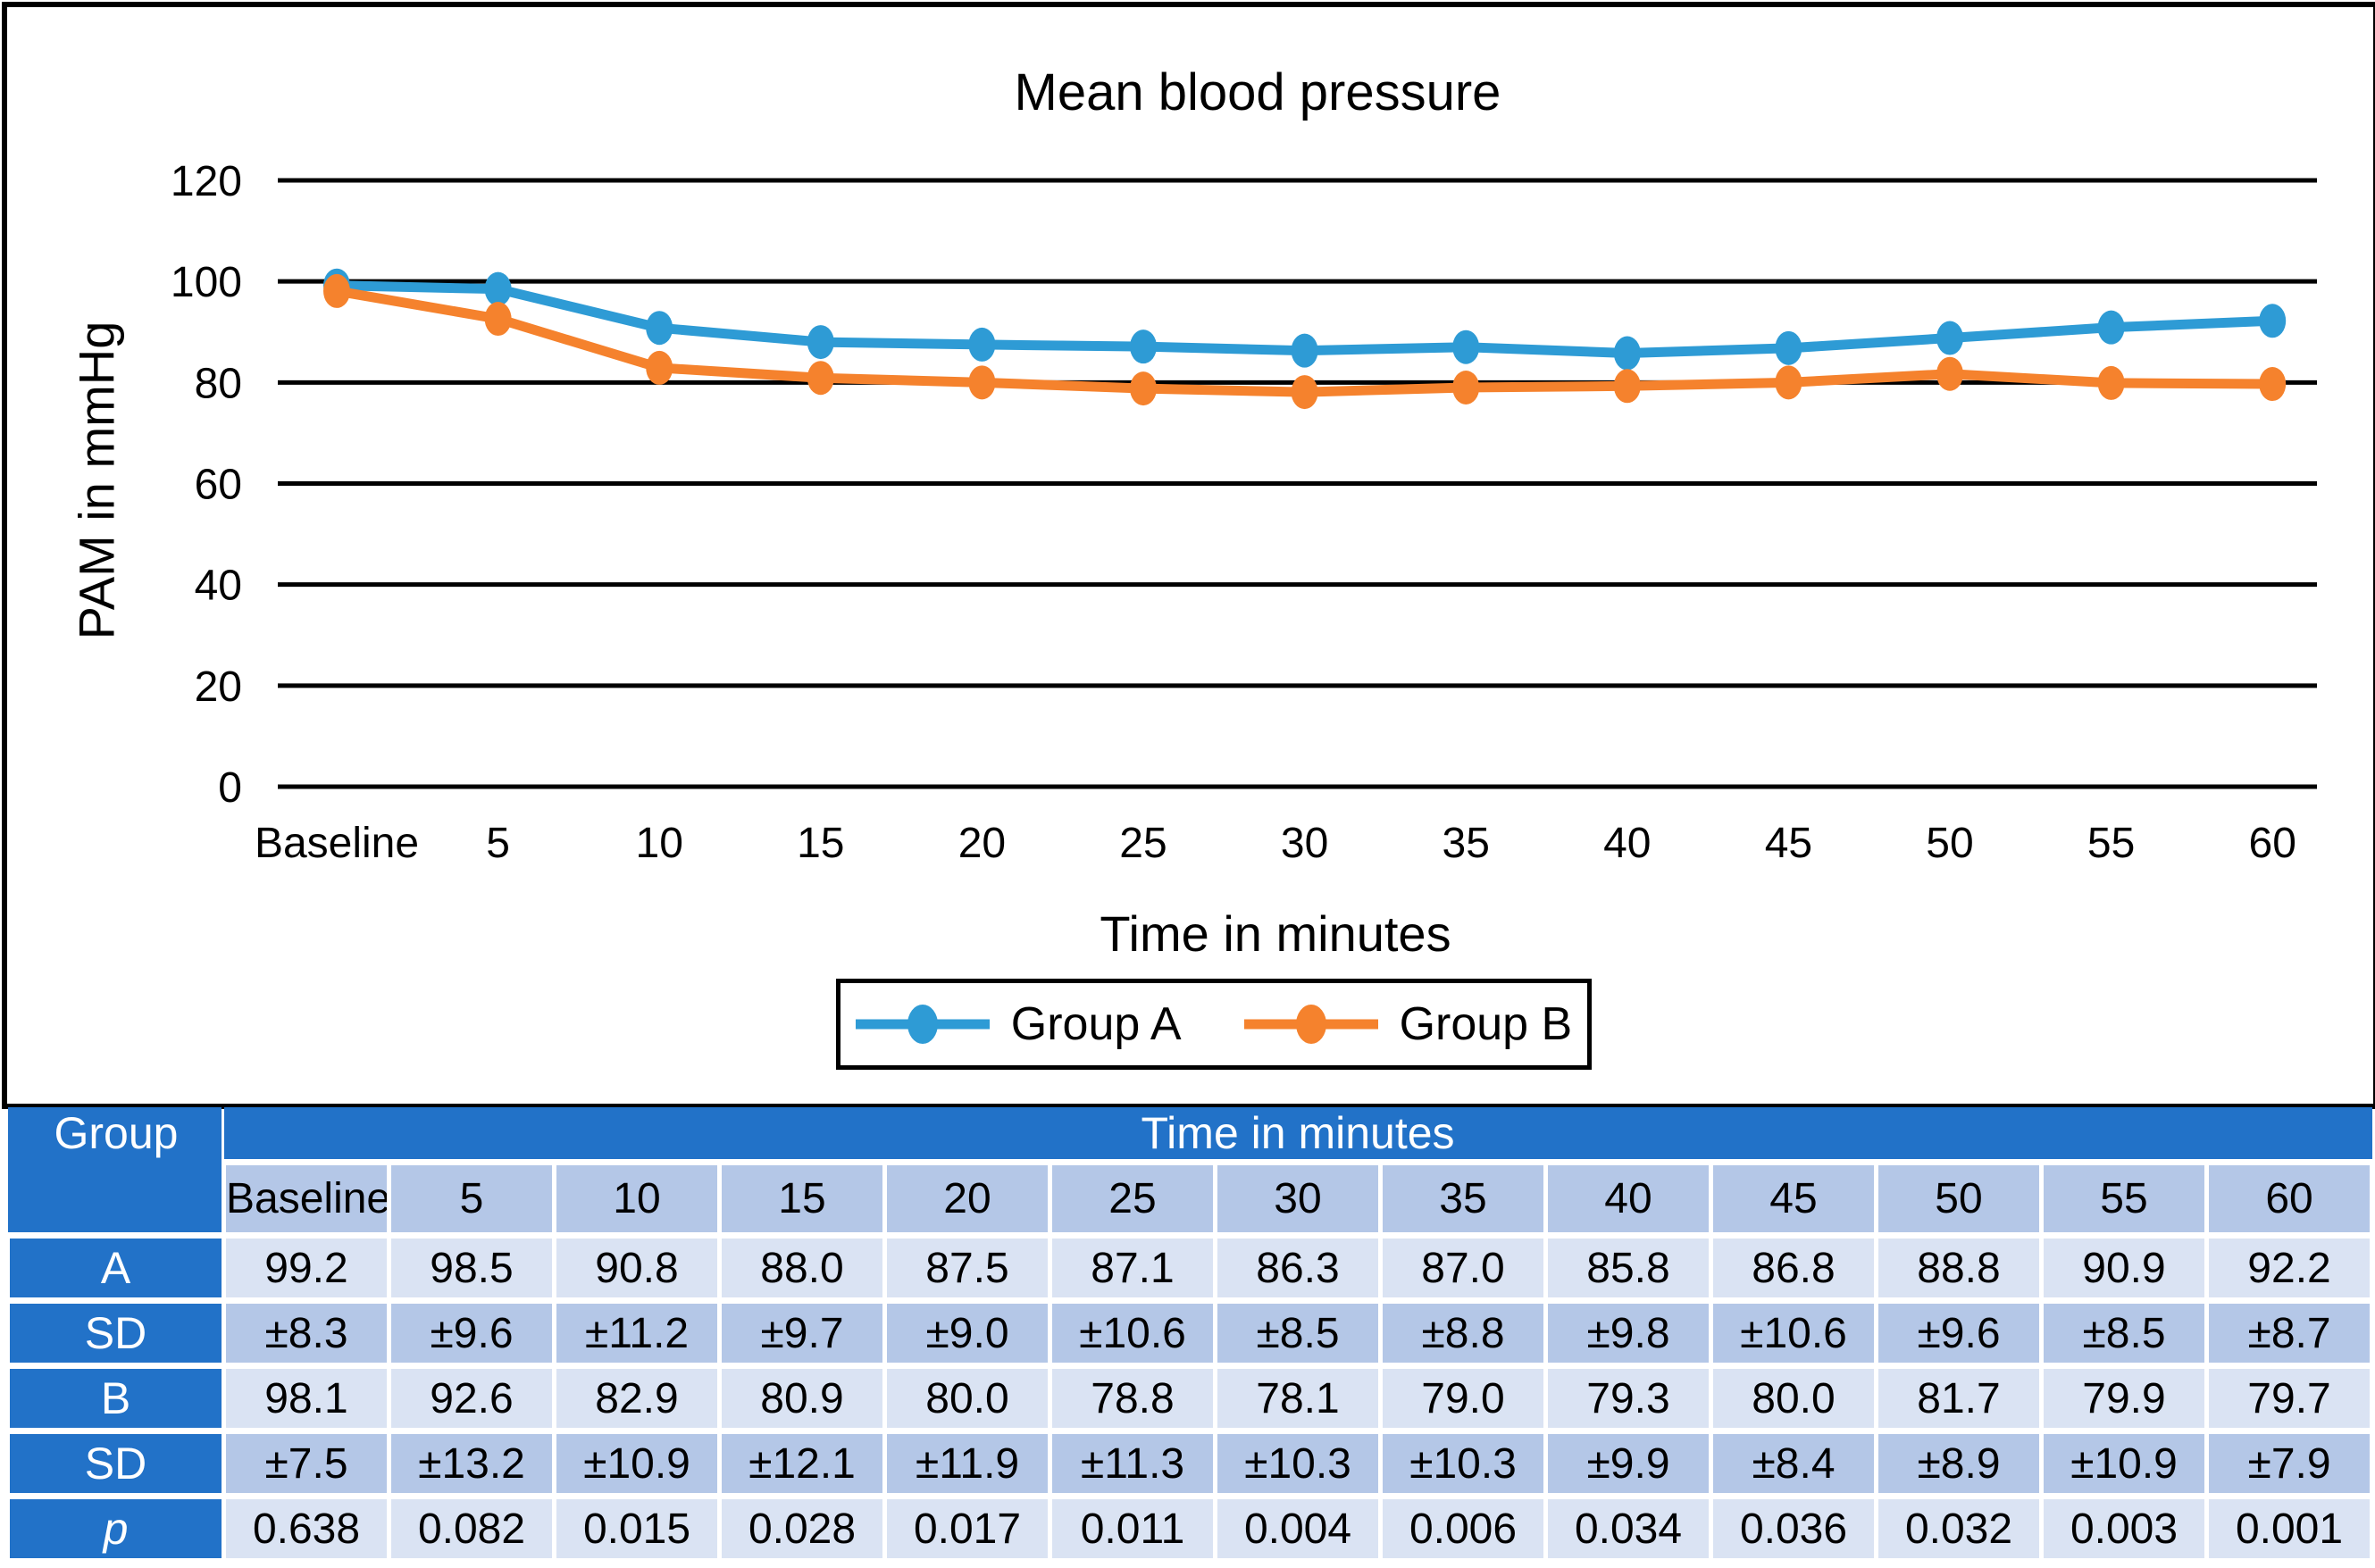 The width and height of the screenshot is (2375, 1568). Describe the element at coordinates (1463, 1268) in the screenshot. I see `table-cell: 87.0` at that location.